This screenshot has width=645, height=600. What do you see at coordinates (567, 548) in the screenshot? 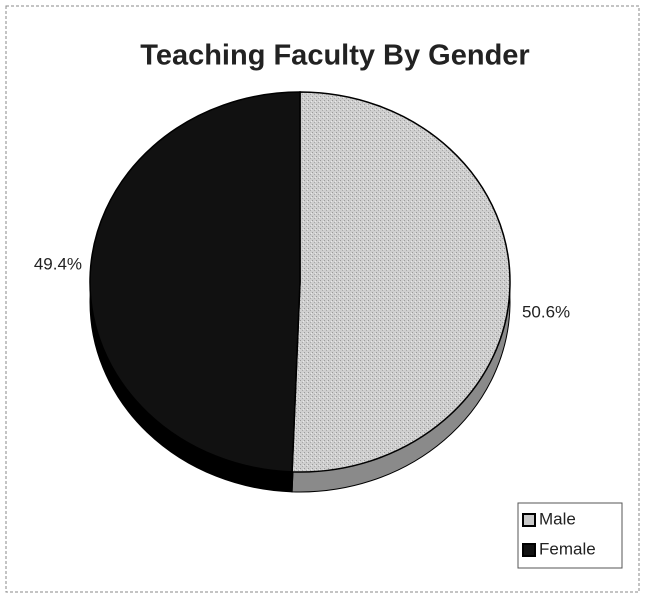
I see `legend-label: Female` at bounding box center [567, 548].